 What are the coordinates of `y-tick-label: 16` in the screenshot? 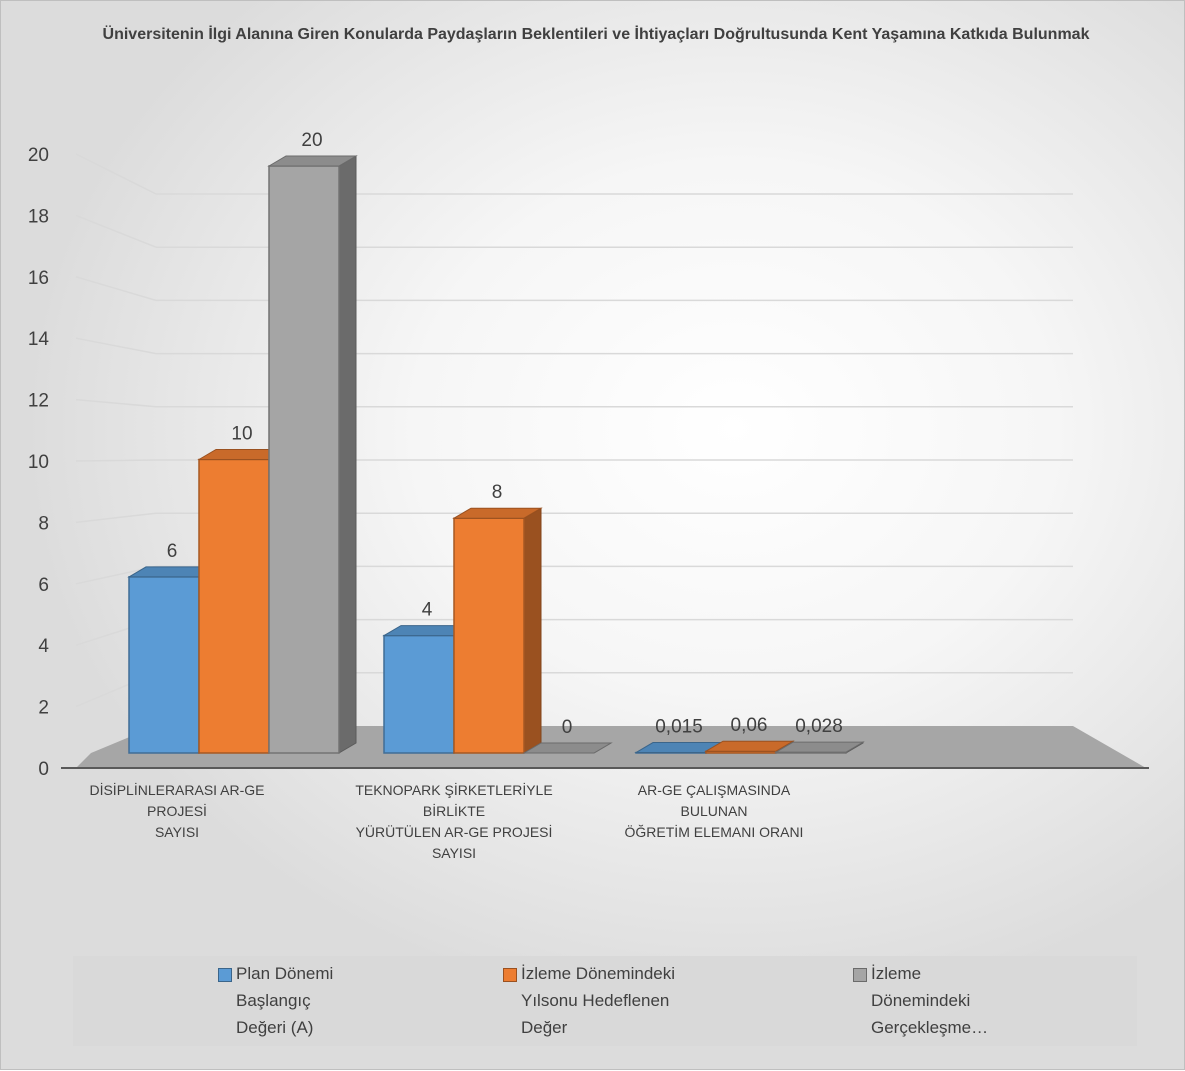 It's located at (38, 278).